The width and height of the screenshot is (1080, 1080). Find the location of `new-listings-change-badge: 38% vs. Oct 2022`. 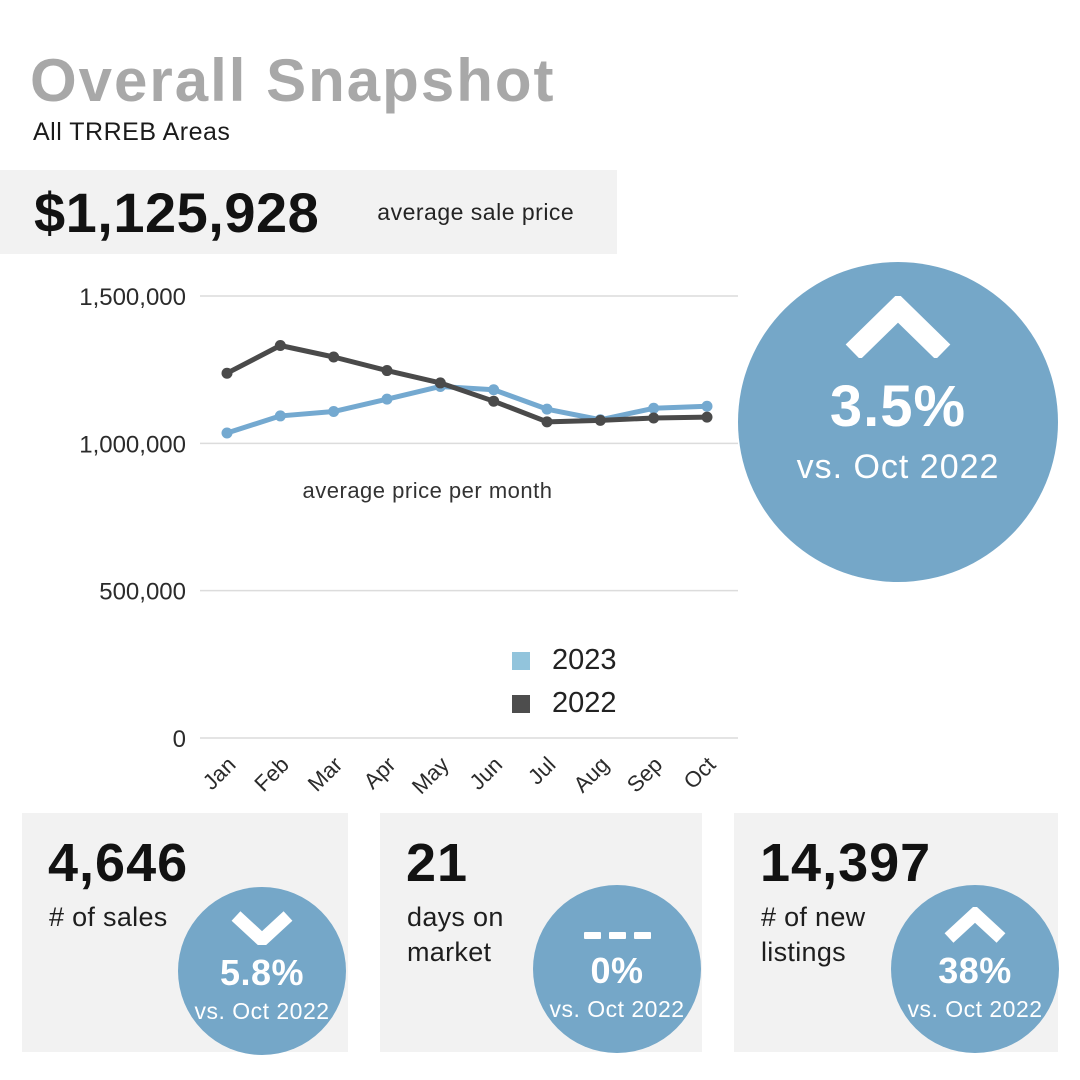

new-listings-change-badge: 38% vs. Oct 2022 is located at coordinates (975, 969).